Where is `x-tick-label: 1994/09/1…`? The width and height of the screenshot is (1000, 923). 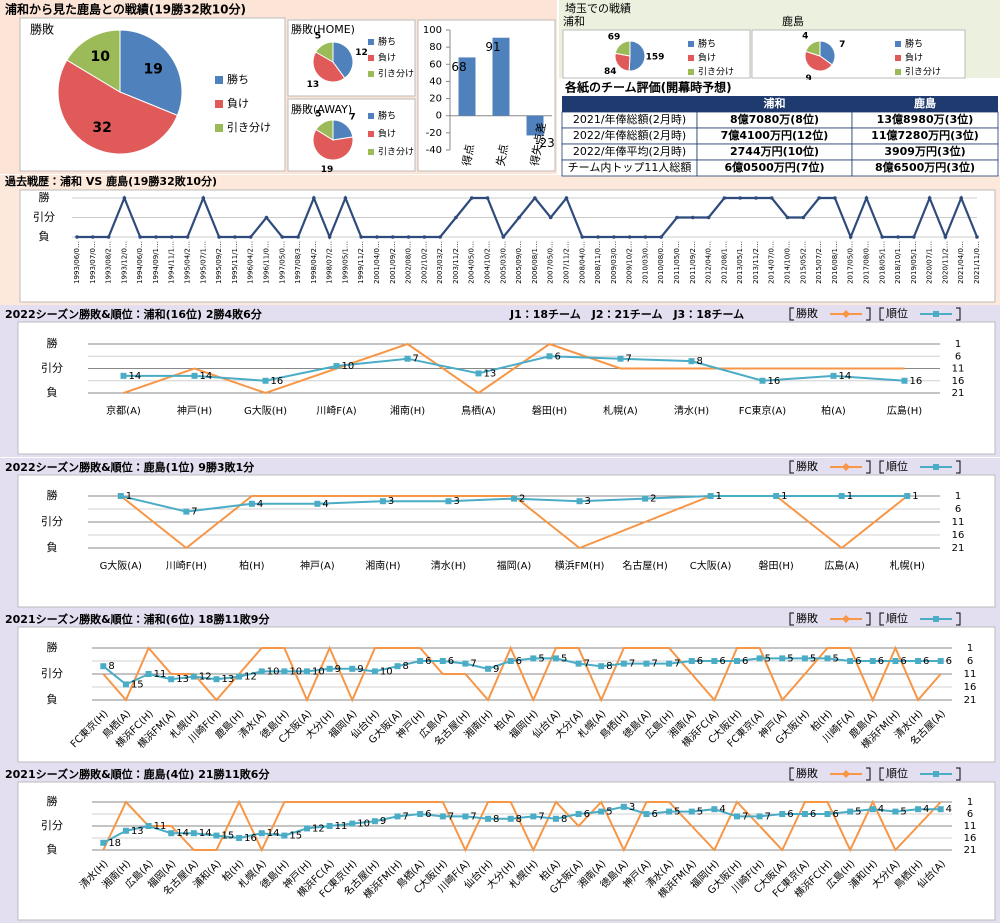 x-tick-label: 1994/09/1… is located at coordinates (156, 262).